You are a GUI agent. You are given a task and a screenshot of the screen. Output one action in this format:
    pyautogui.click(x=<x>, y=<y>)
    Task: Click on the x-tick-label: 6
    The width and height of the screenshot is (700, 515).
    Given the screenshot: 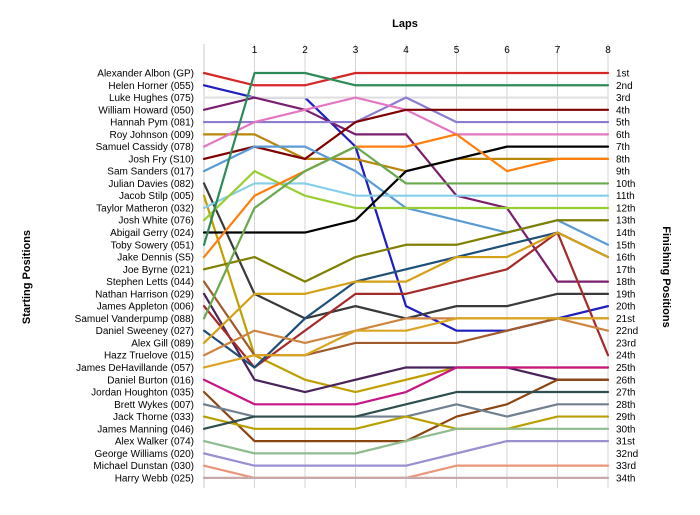 What is the action you would take?
    pyautogui.click(x=507, y=50)
    